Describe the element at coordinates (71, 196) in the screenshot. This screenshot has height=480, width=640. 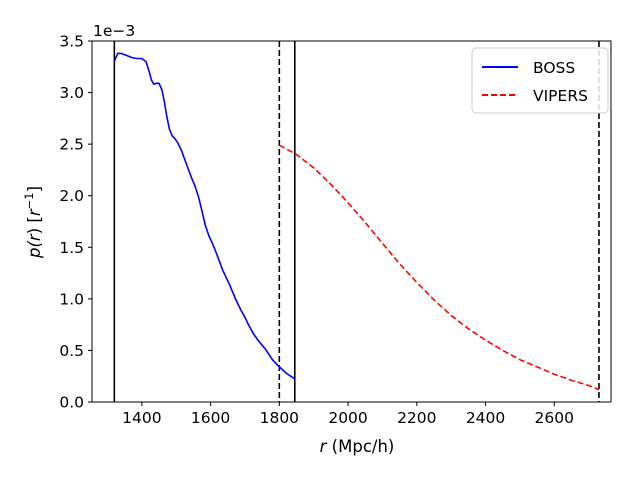
I see `y-tick-label: 2.0` at that location.